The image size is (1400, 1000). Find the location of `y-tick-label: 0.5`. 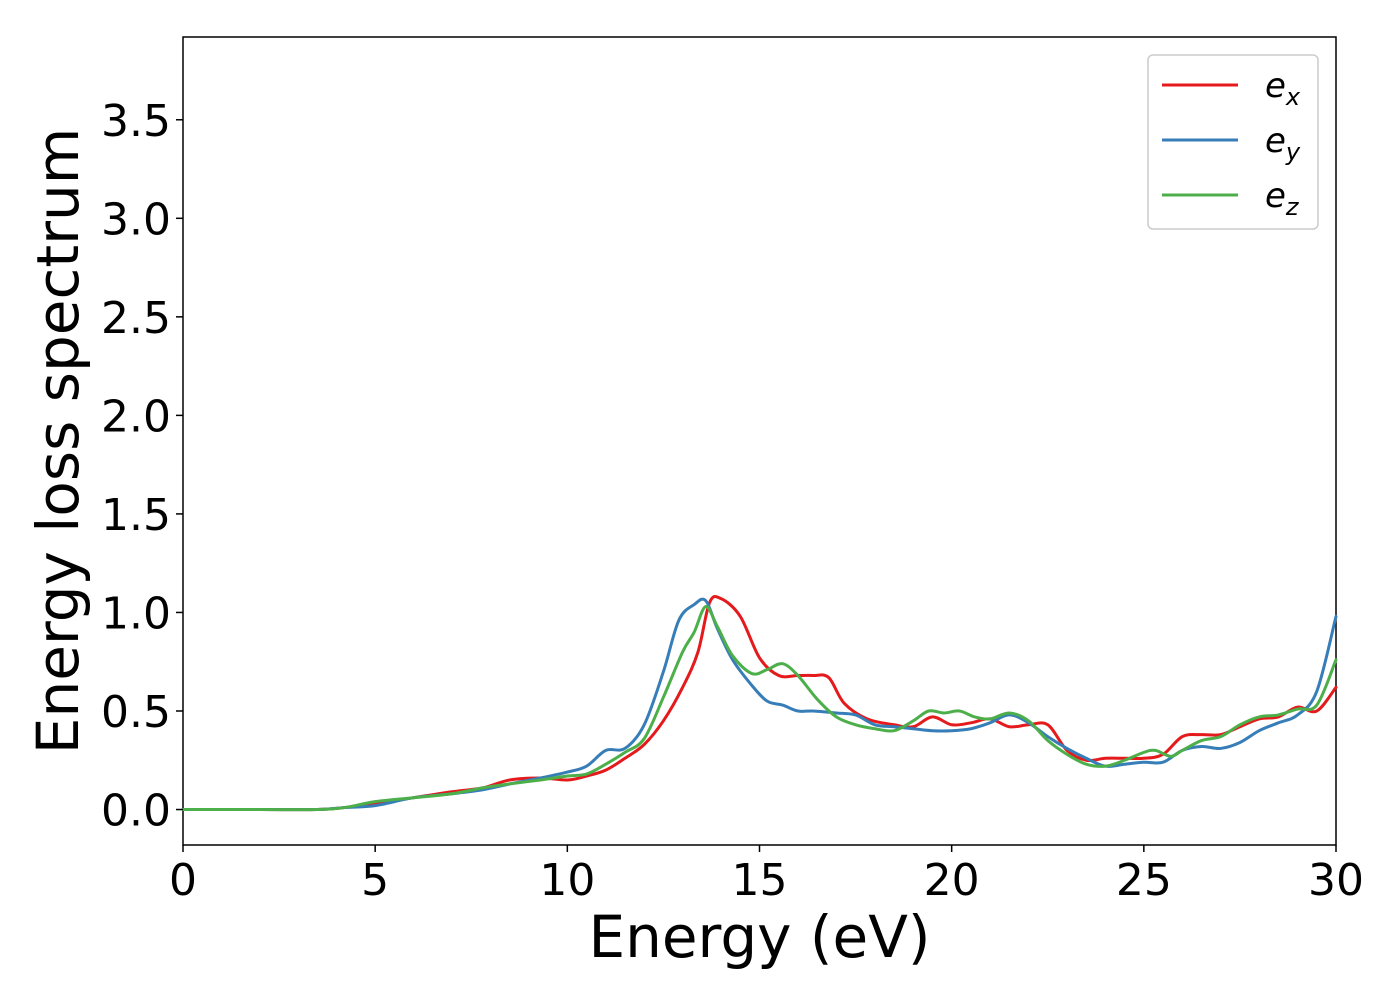

y-tick-label: 0.5 is located at coordinates (136, 712).